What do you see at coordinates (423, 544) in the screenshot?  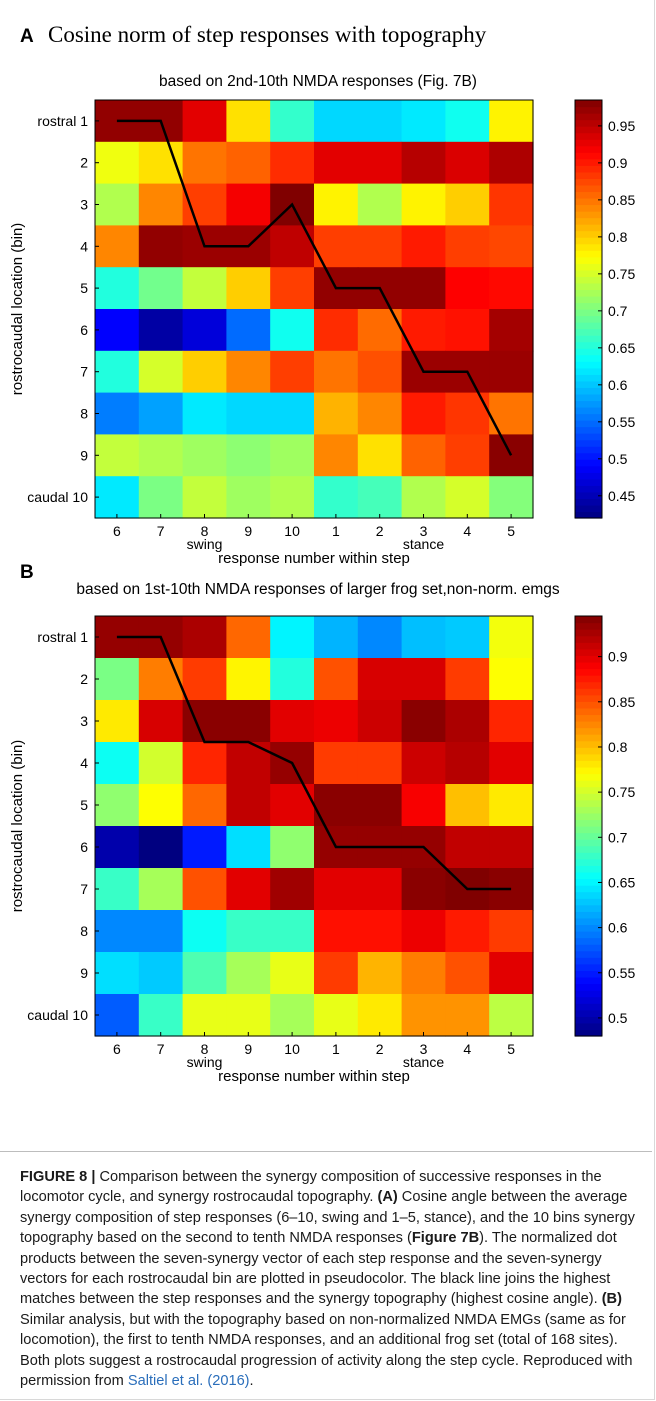 I see `phase-label-stance: stance` at bounding box center [423, 544].